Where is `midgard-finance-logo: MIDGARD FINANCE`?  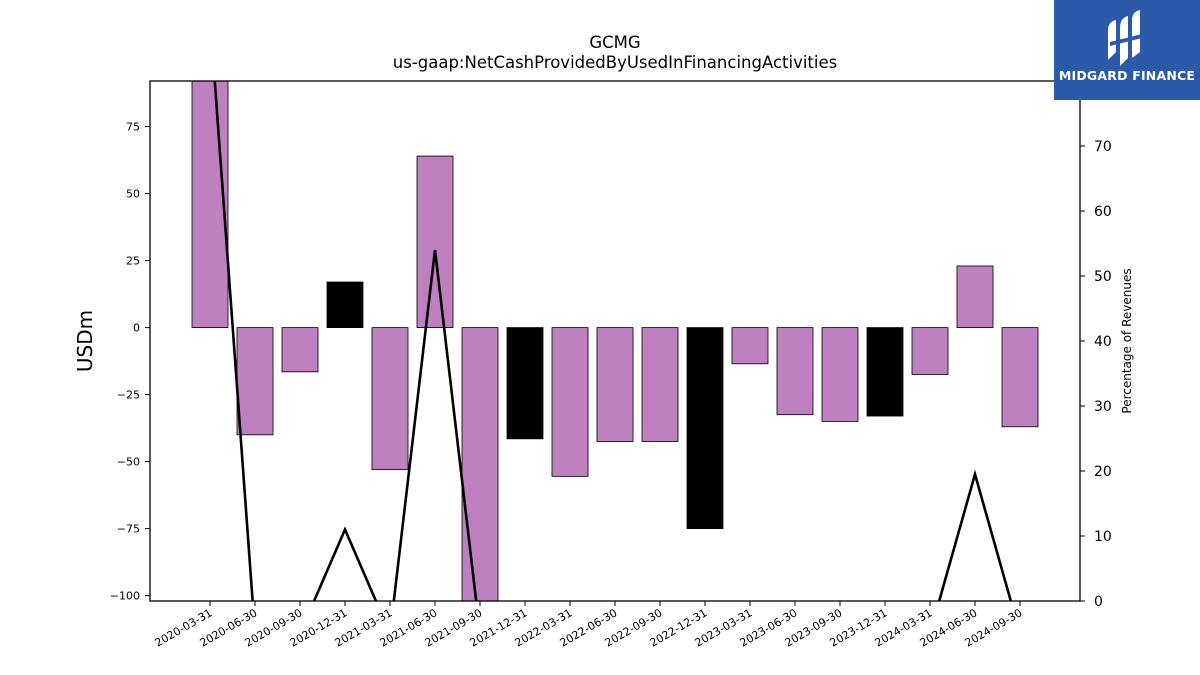
midgard-finance-logo: MIDGARD FINANCE is located at coordinates (1127, 50).